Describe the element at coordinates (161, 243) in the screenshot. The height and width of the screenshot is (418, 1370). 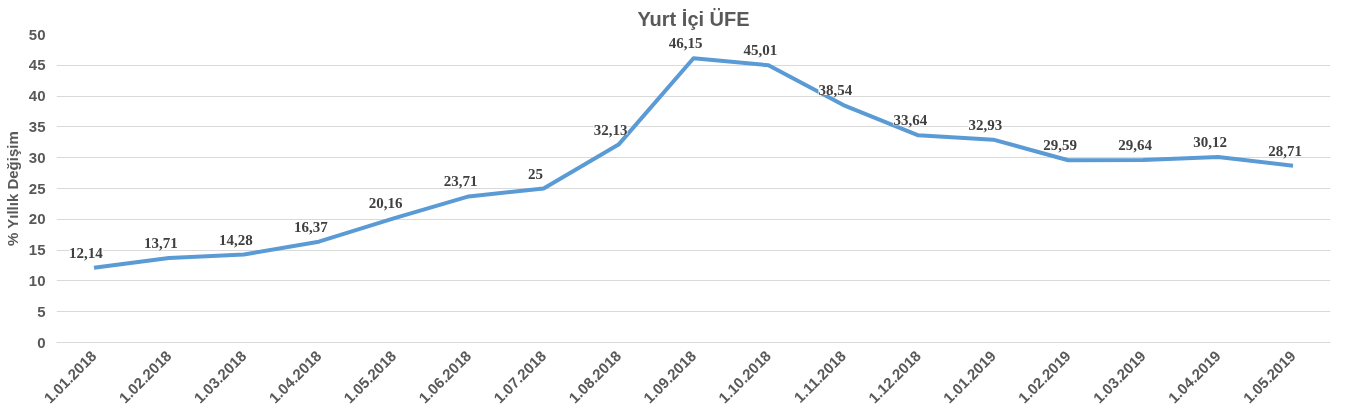
I see `data-label: 13,71` at that location.